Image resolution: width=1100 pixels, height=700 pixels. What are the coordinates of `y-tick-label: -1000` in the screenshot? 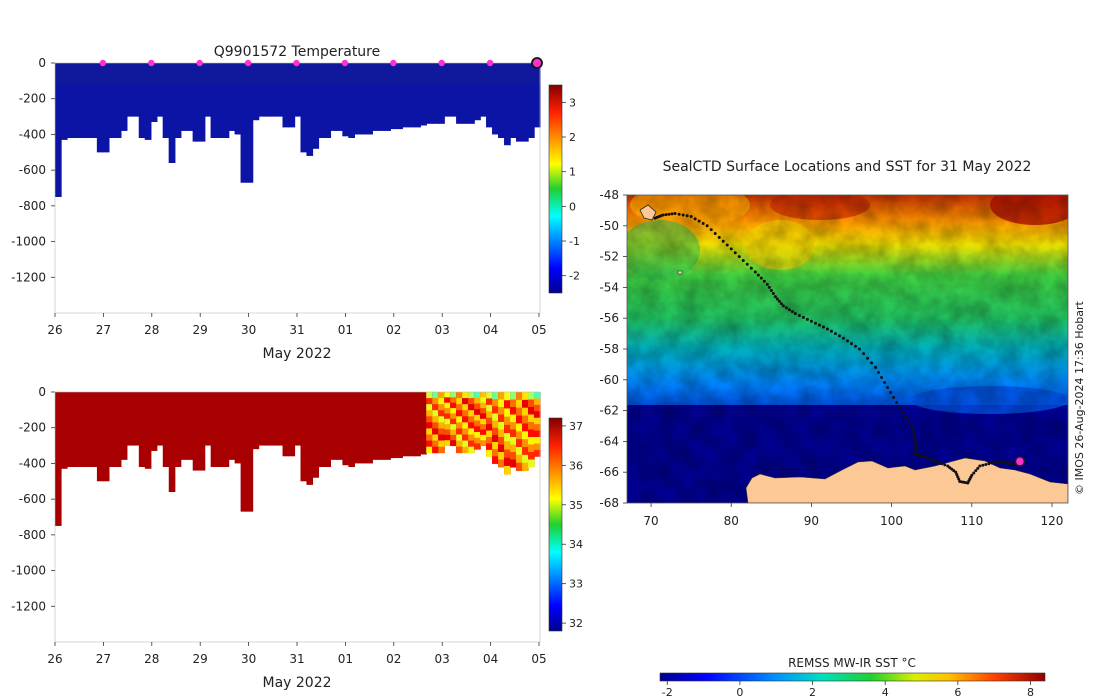 It's located at (28, 242).